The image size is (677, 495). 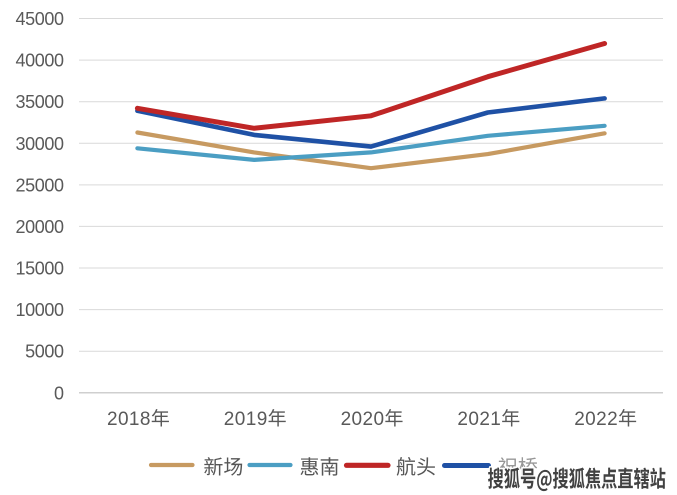 What do you see at coordinates (479, 419) in the screenshot?
I see `svg-text: 2021` at bounding box center [479, 419].